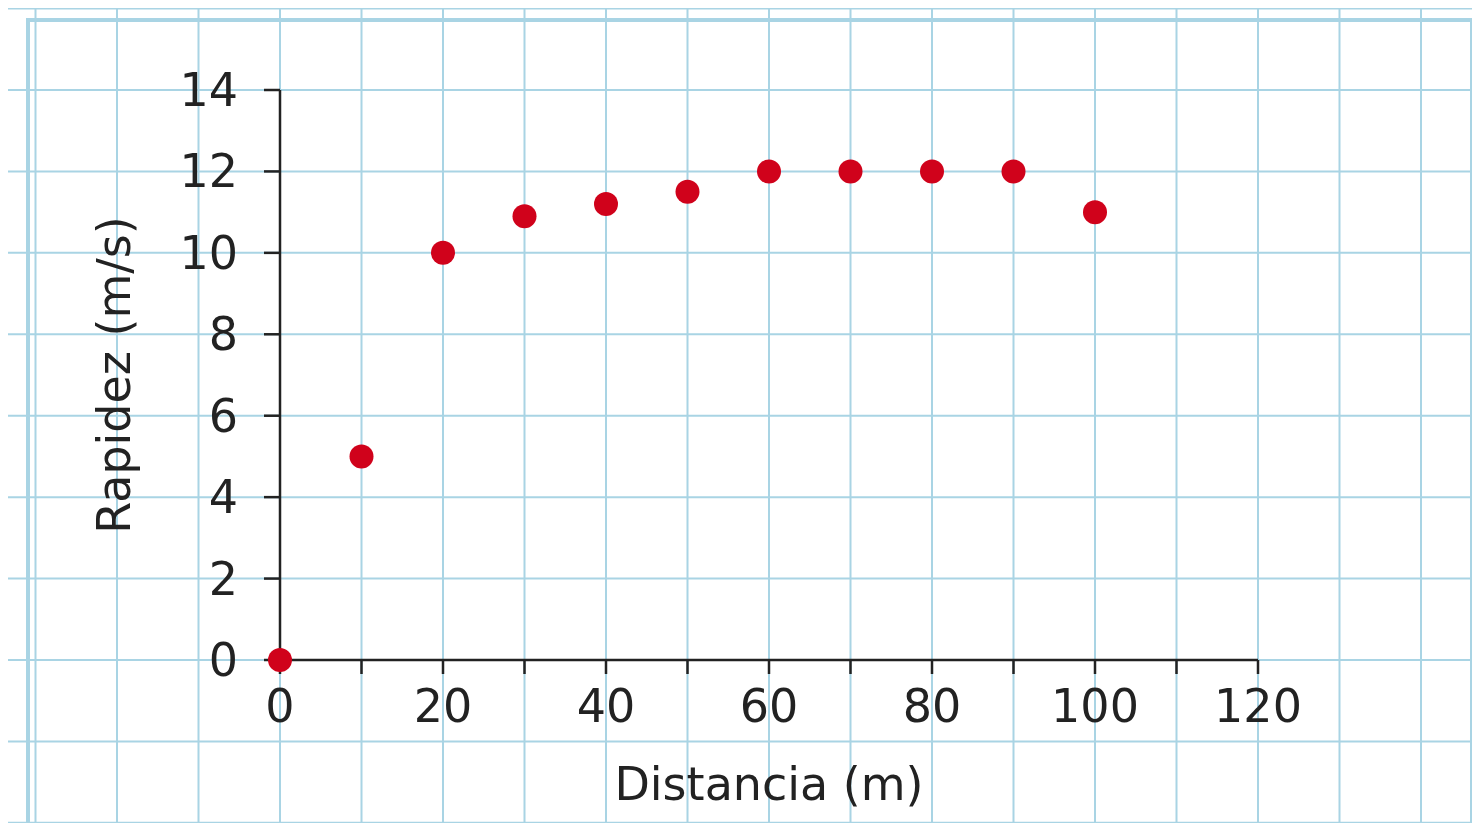 The width and height of the screenshot is (1480, 831). Describe the element at coordinates (280, 706) in the screenshot. I see `x-tick-label: 0` at that location.